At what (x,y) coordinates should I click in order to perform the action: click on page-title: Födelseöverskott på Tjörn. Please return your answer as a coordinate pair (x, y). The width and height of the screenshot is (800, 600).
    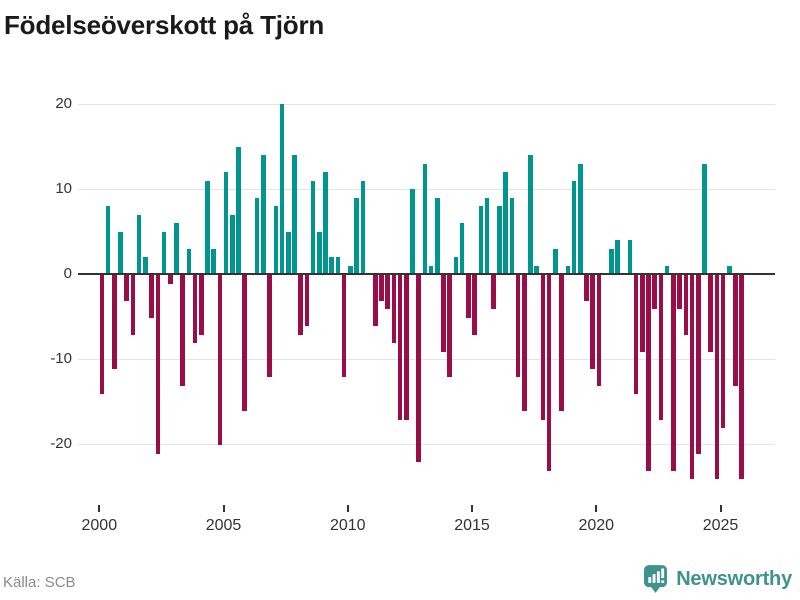
    Looking at the image, I should click on (164, 25).